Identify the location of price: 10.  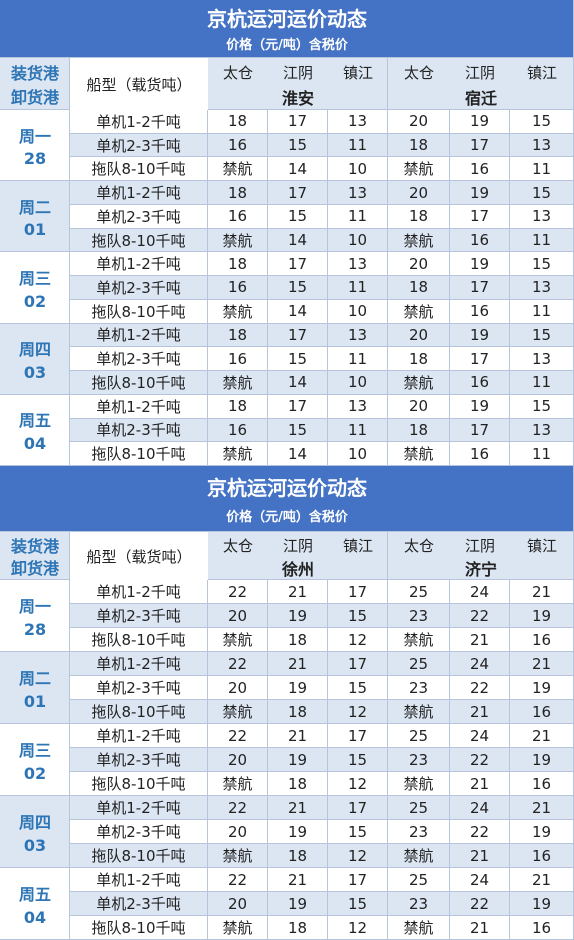
(358, 311).